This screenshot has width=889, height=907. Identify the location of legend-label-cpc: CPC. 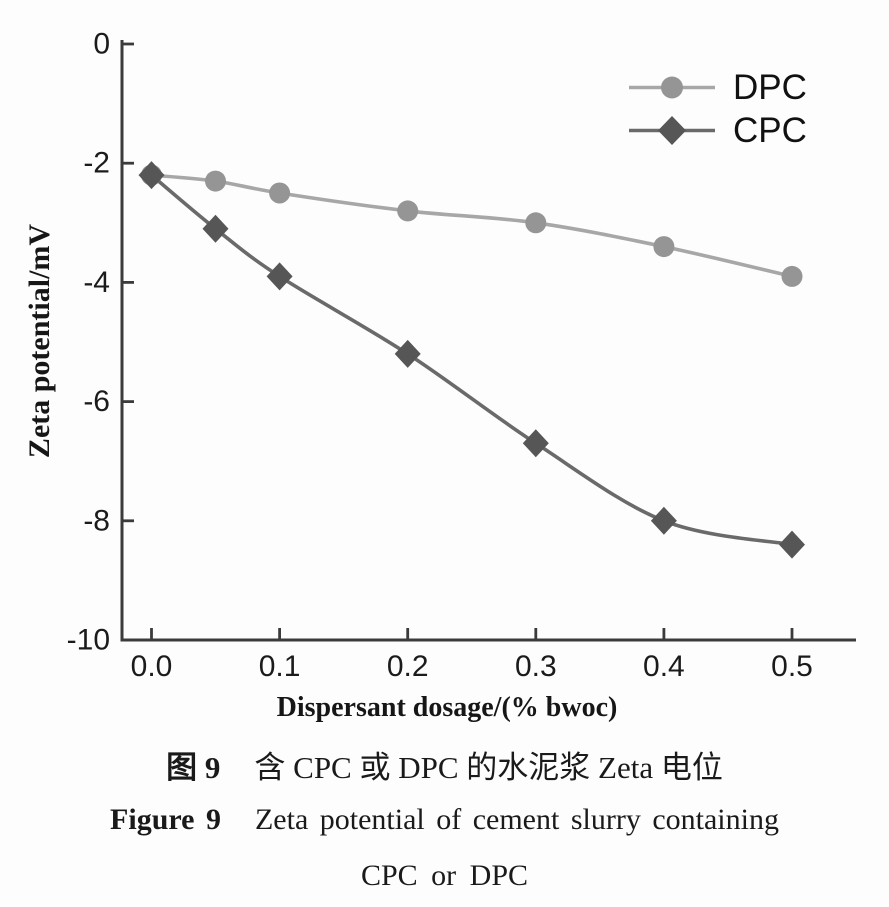
(770, 130).